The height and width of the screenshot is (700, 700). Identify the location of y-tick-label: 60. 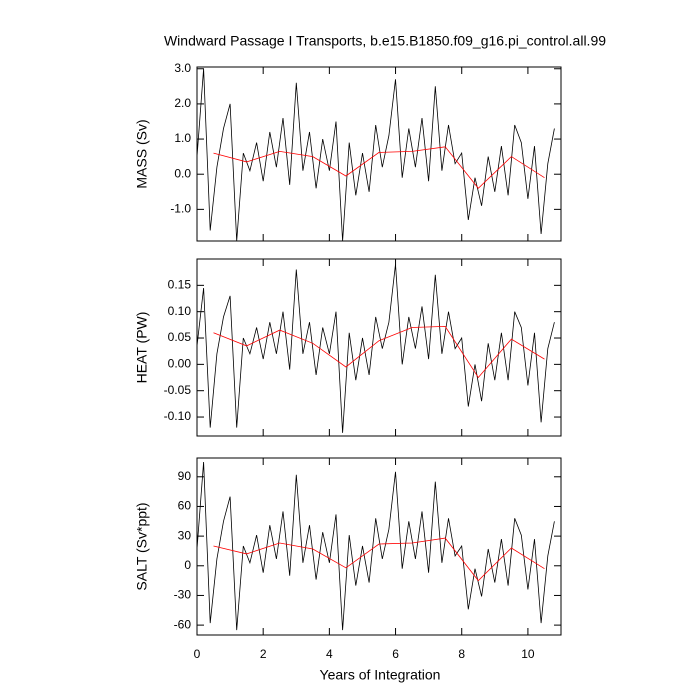
(185, 506).